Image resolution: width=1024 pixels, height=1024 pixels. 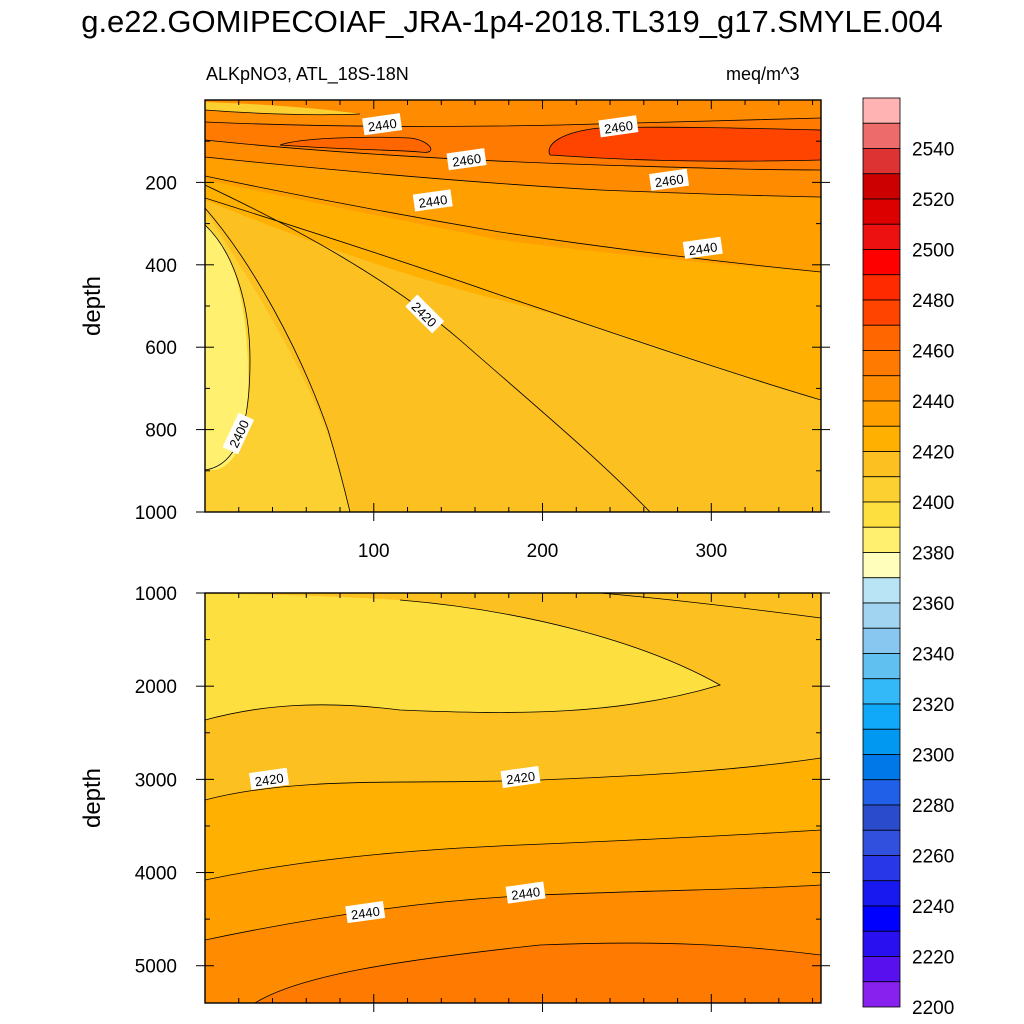 What do you see at coordinates (462, 657) in the screenshot?
I see `band-2400-lower` at bounding box center [462, 657].